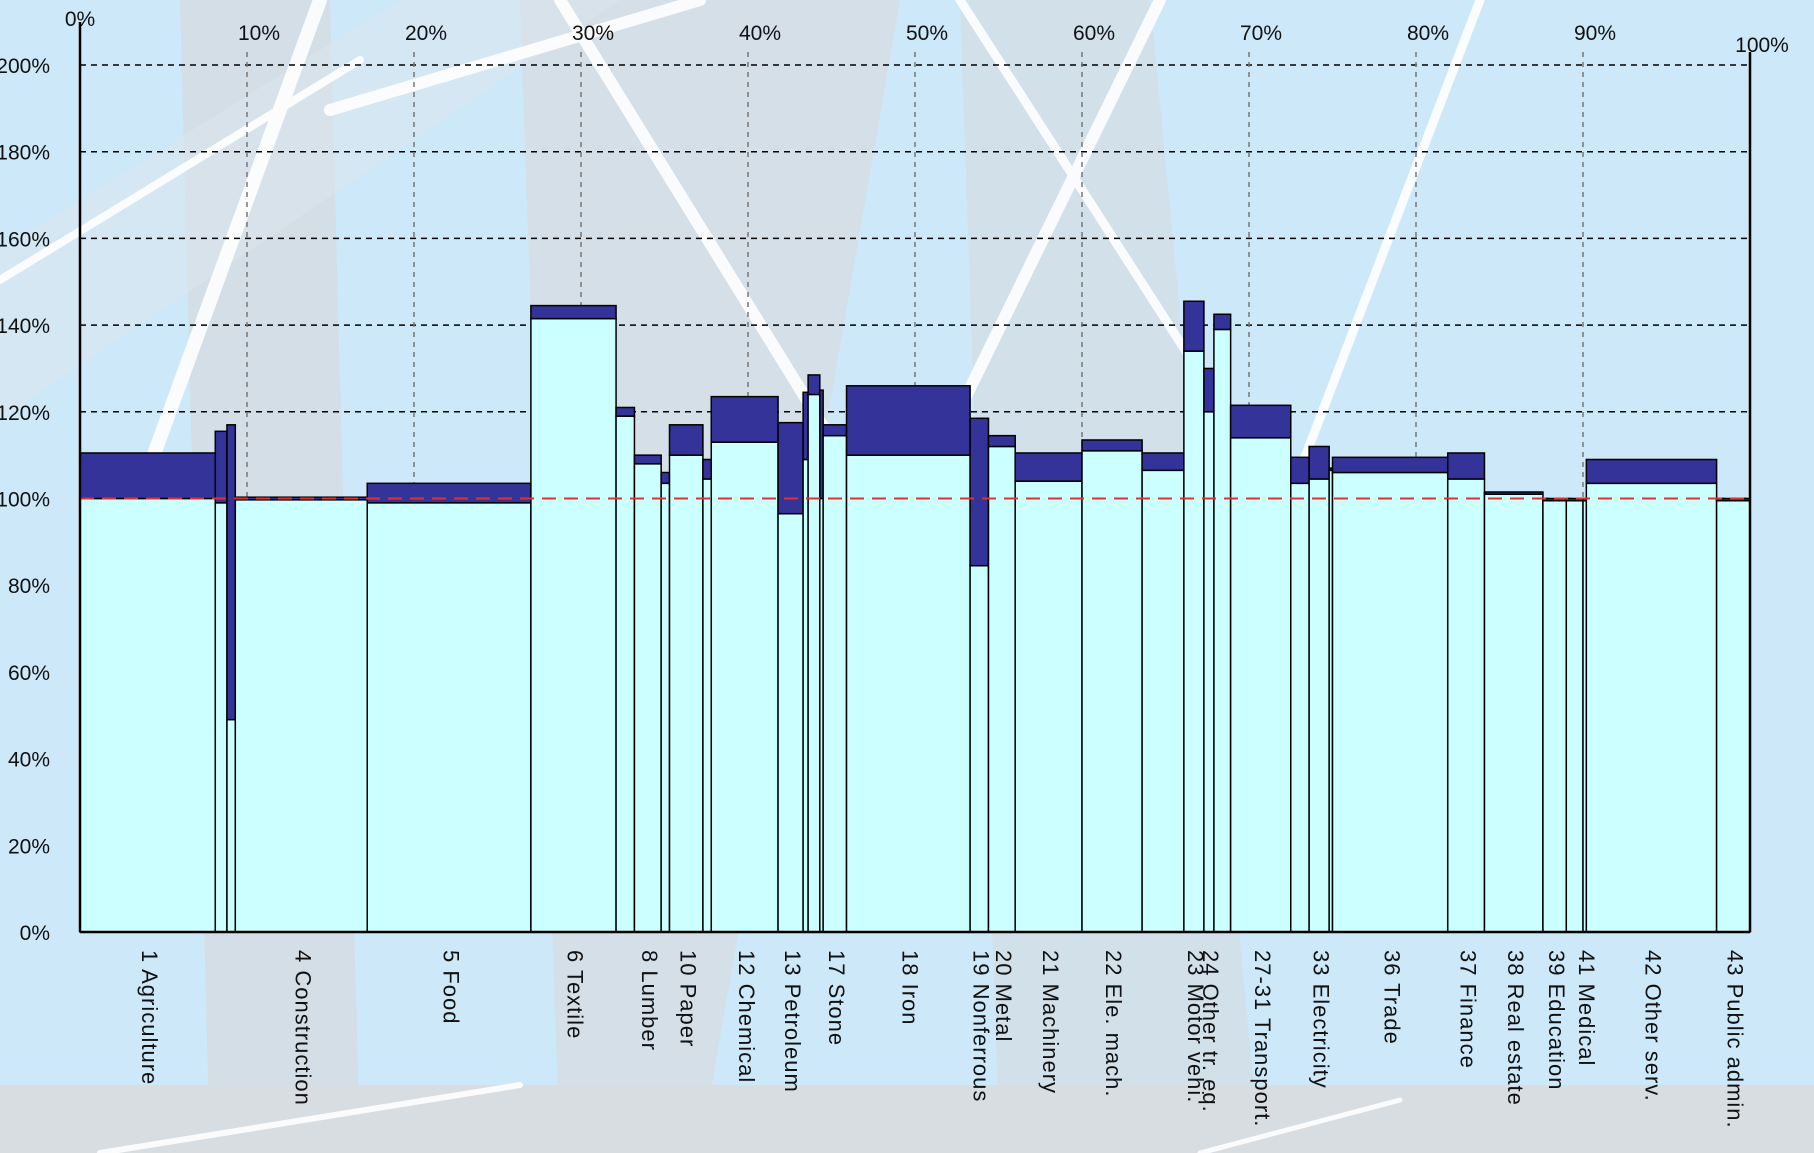  I want to click on category-label: 10 Paper, so click(687, 998).